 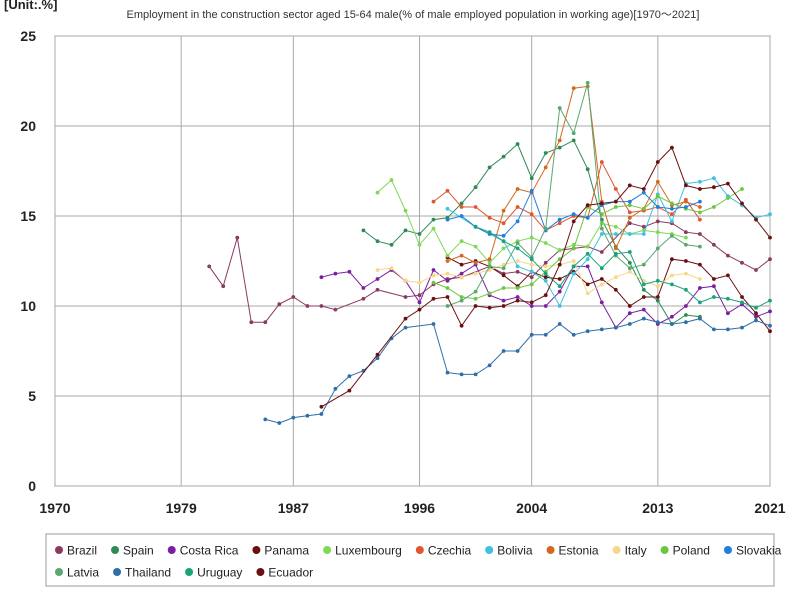 What do you see at coordinates (32, 486) in the screenshot?
I see `y-tick-label: 0` at bounding box center [32, 486].